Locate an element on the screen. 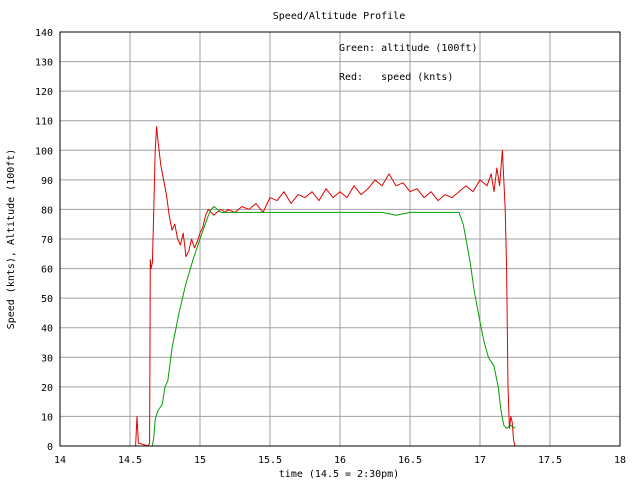  x-axis-ticks: 14 14.5 15 15.5 16 16.5 17 17.5 18 is located at coordinates (340, 460).